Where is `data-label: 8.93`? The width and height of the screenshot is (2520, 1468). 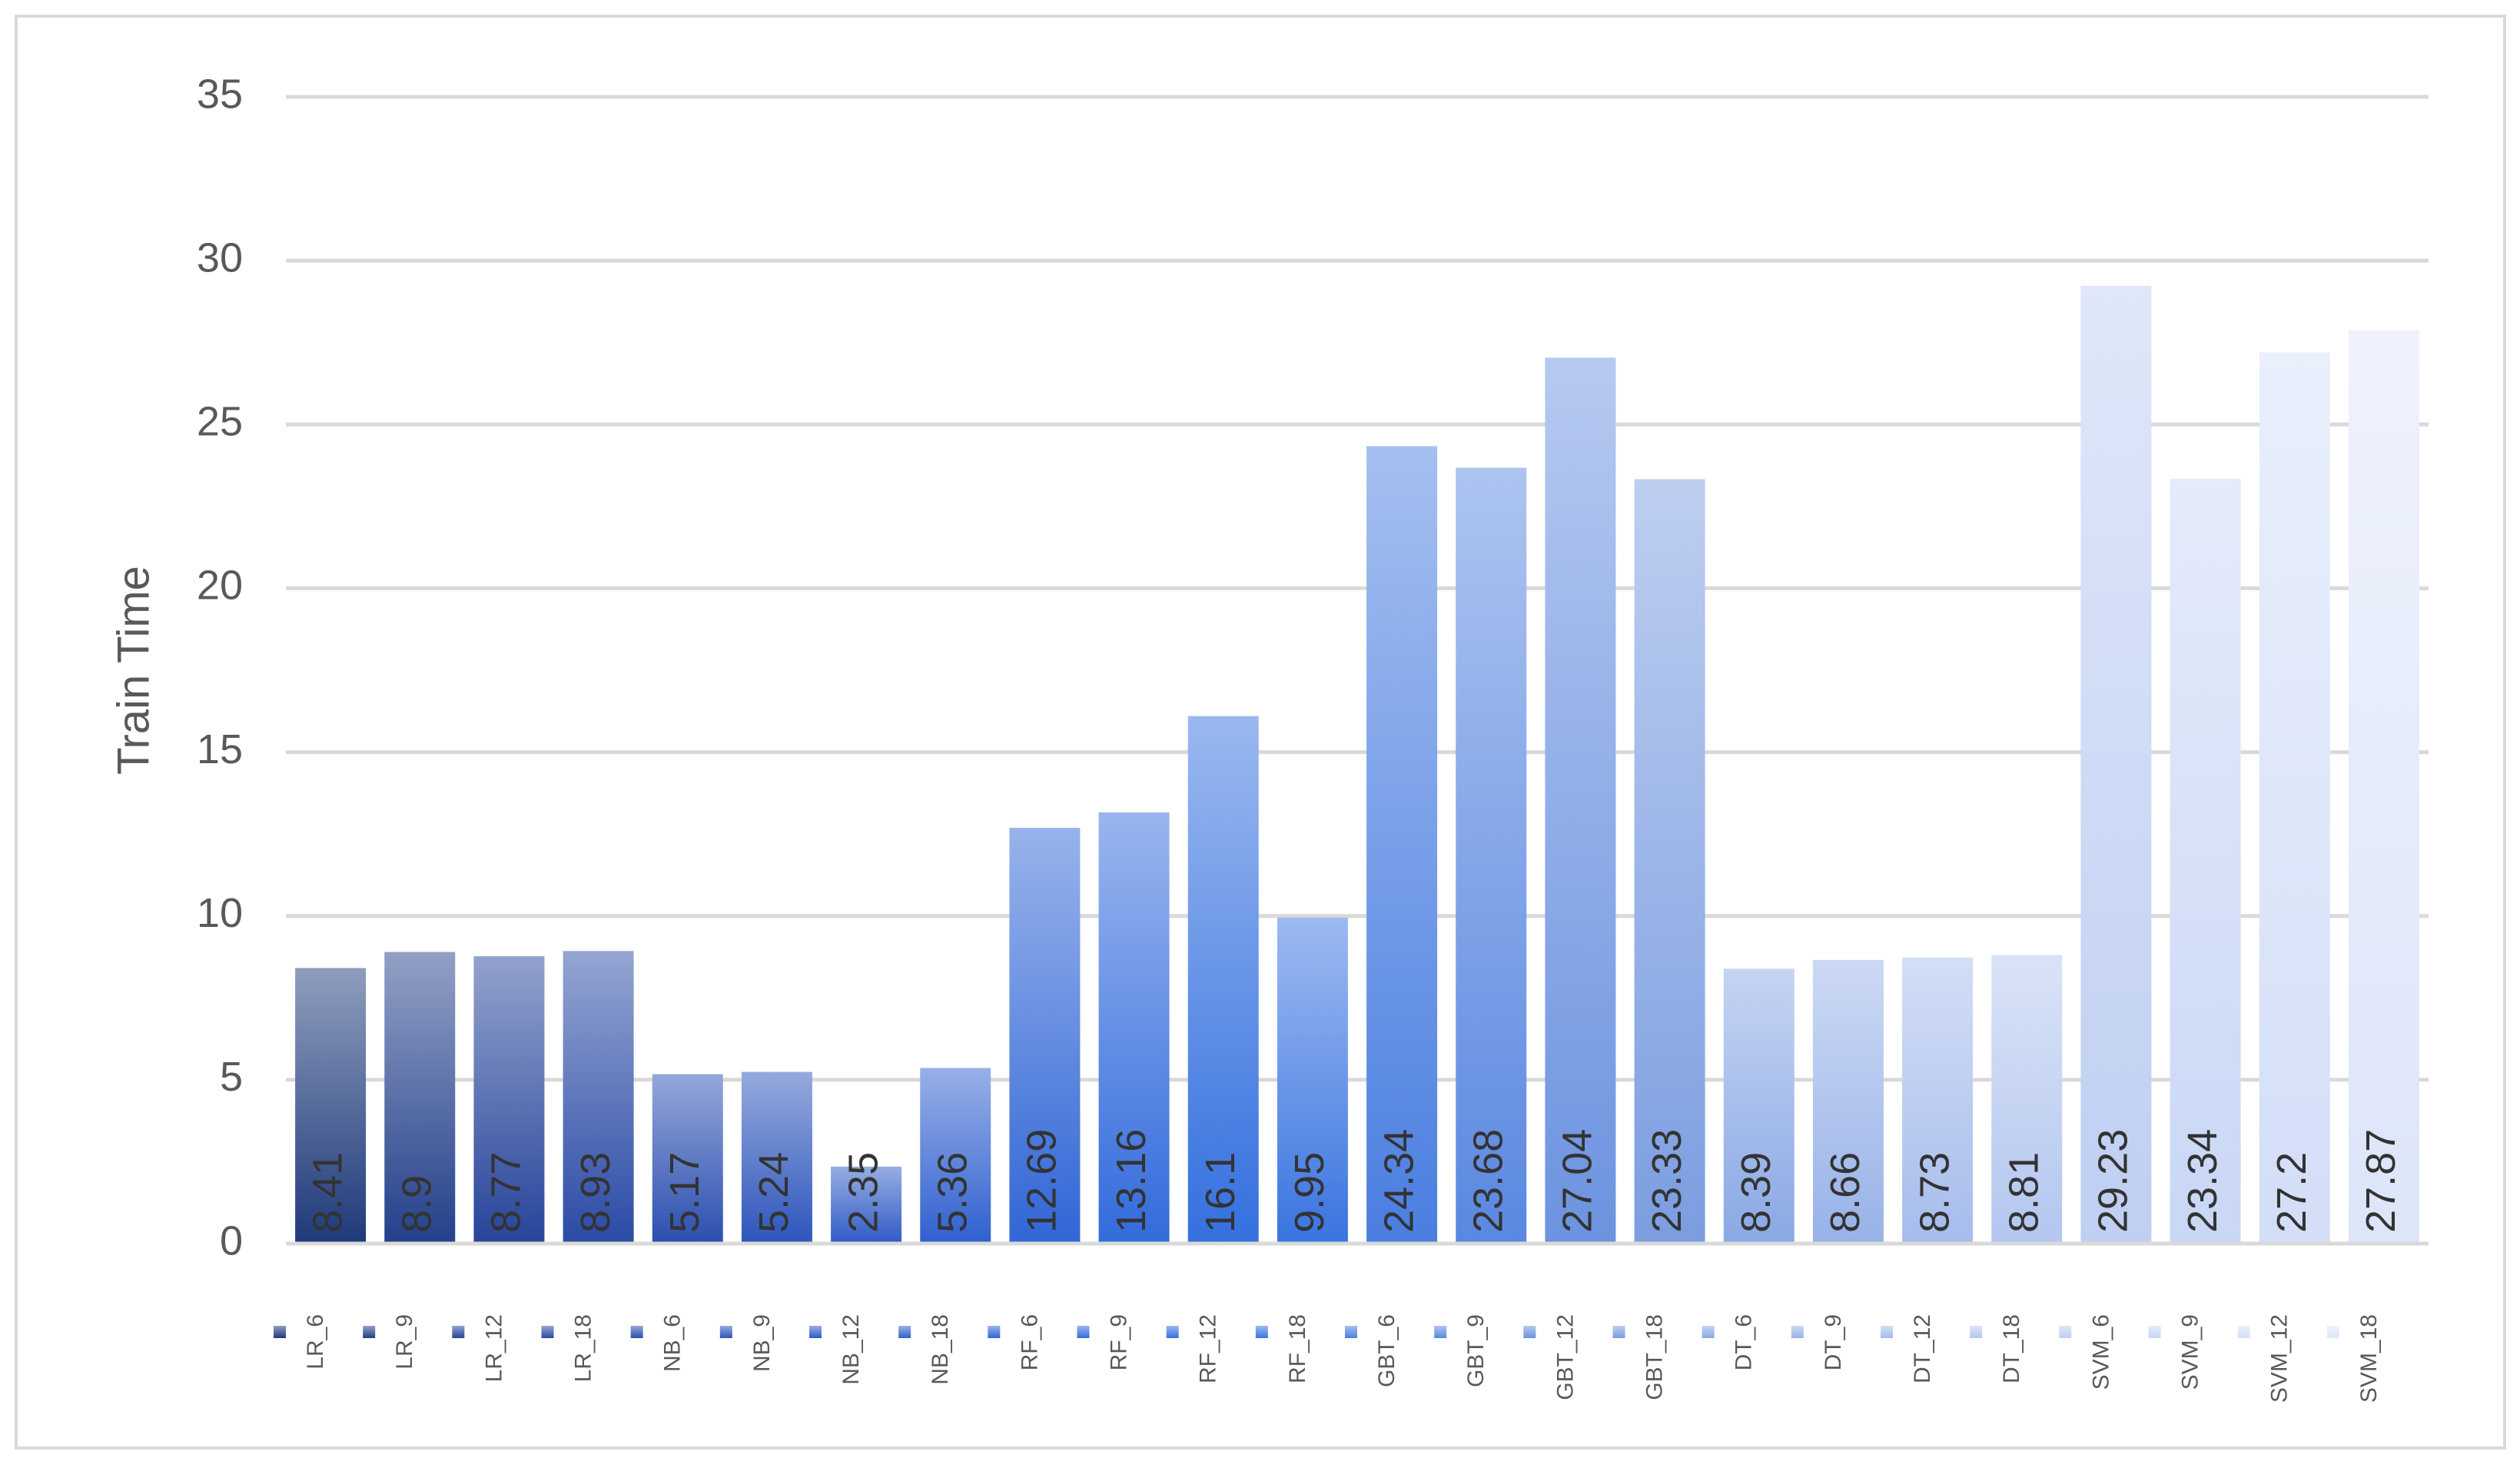
data-label: 8.93 is located at coordinates (596, 1193).